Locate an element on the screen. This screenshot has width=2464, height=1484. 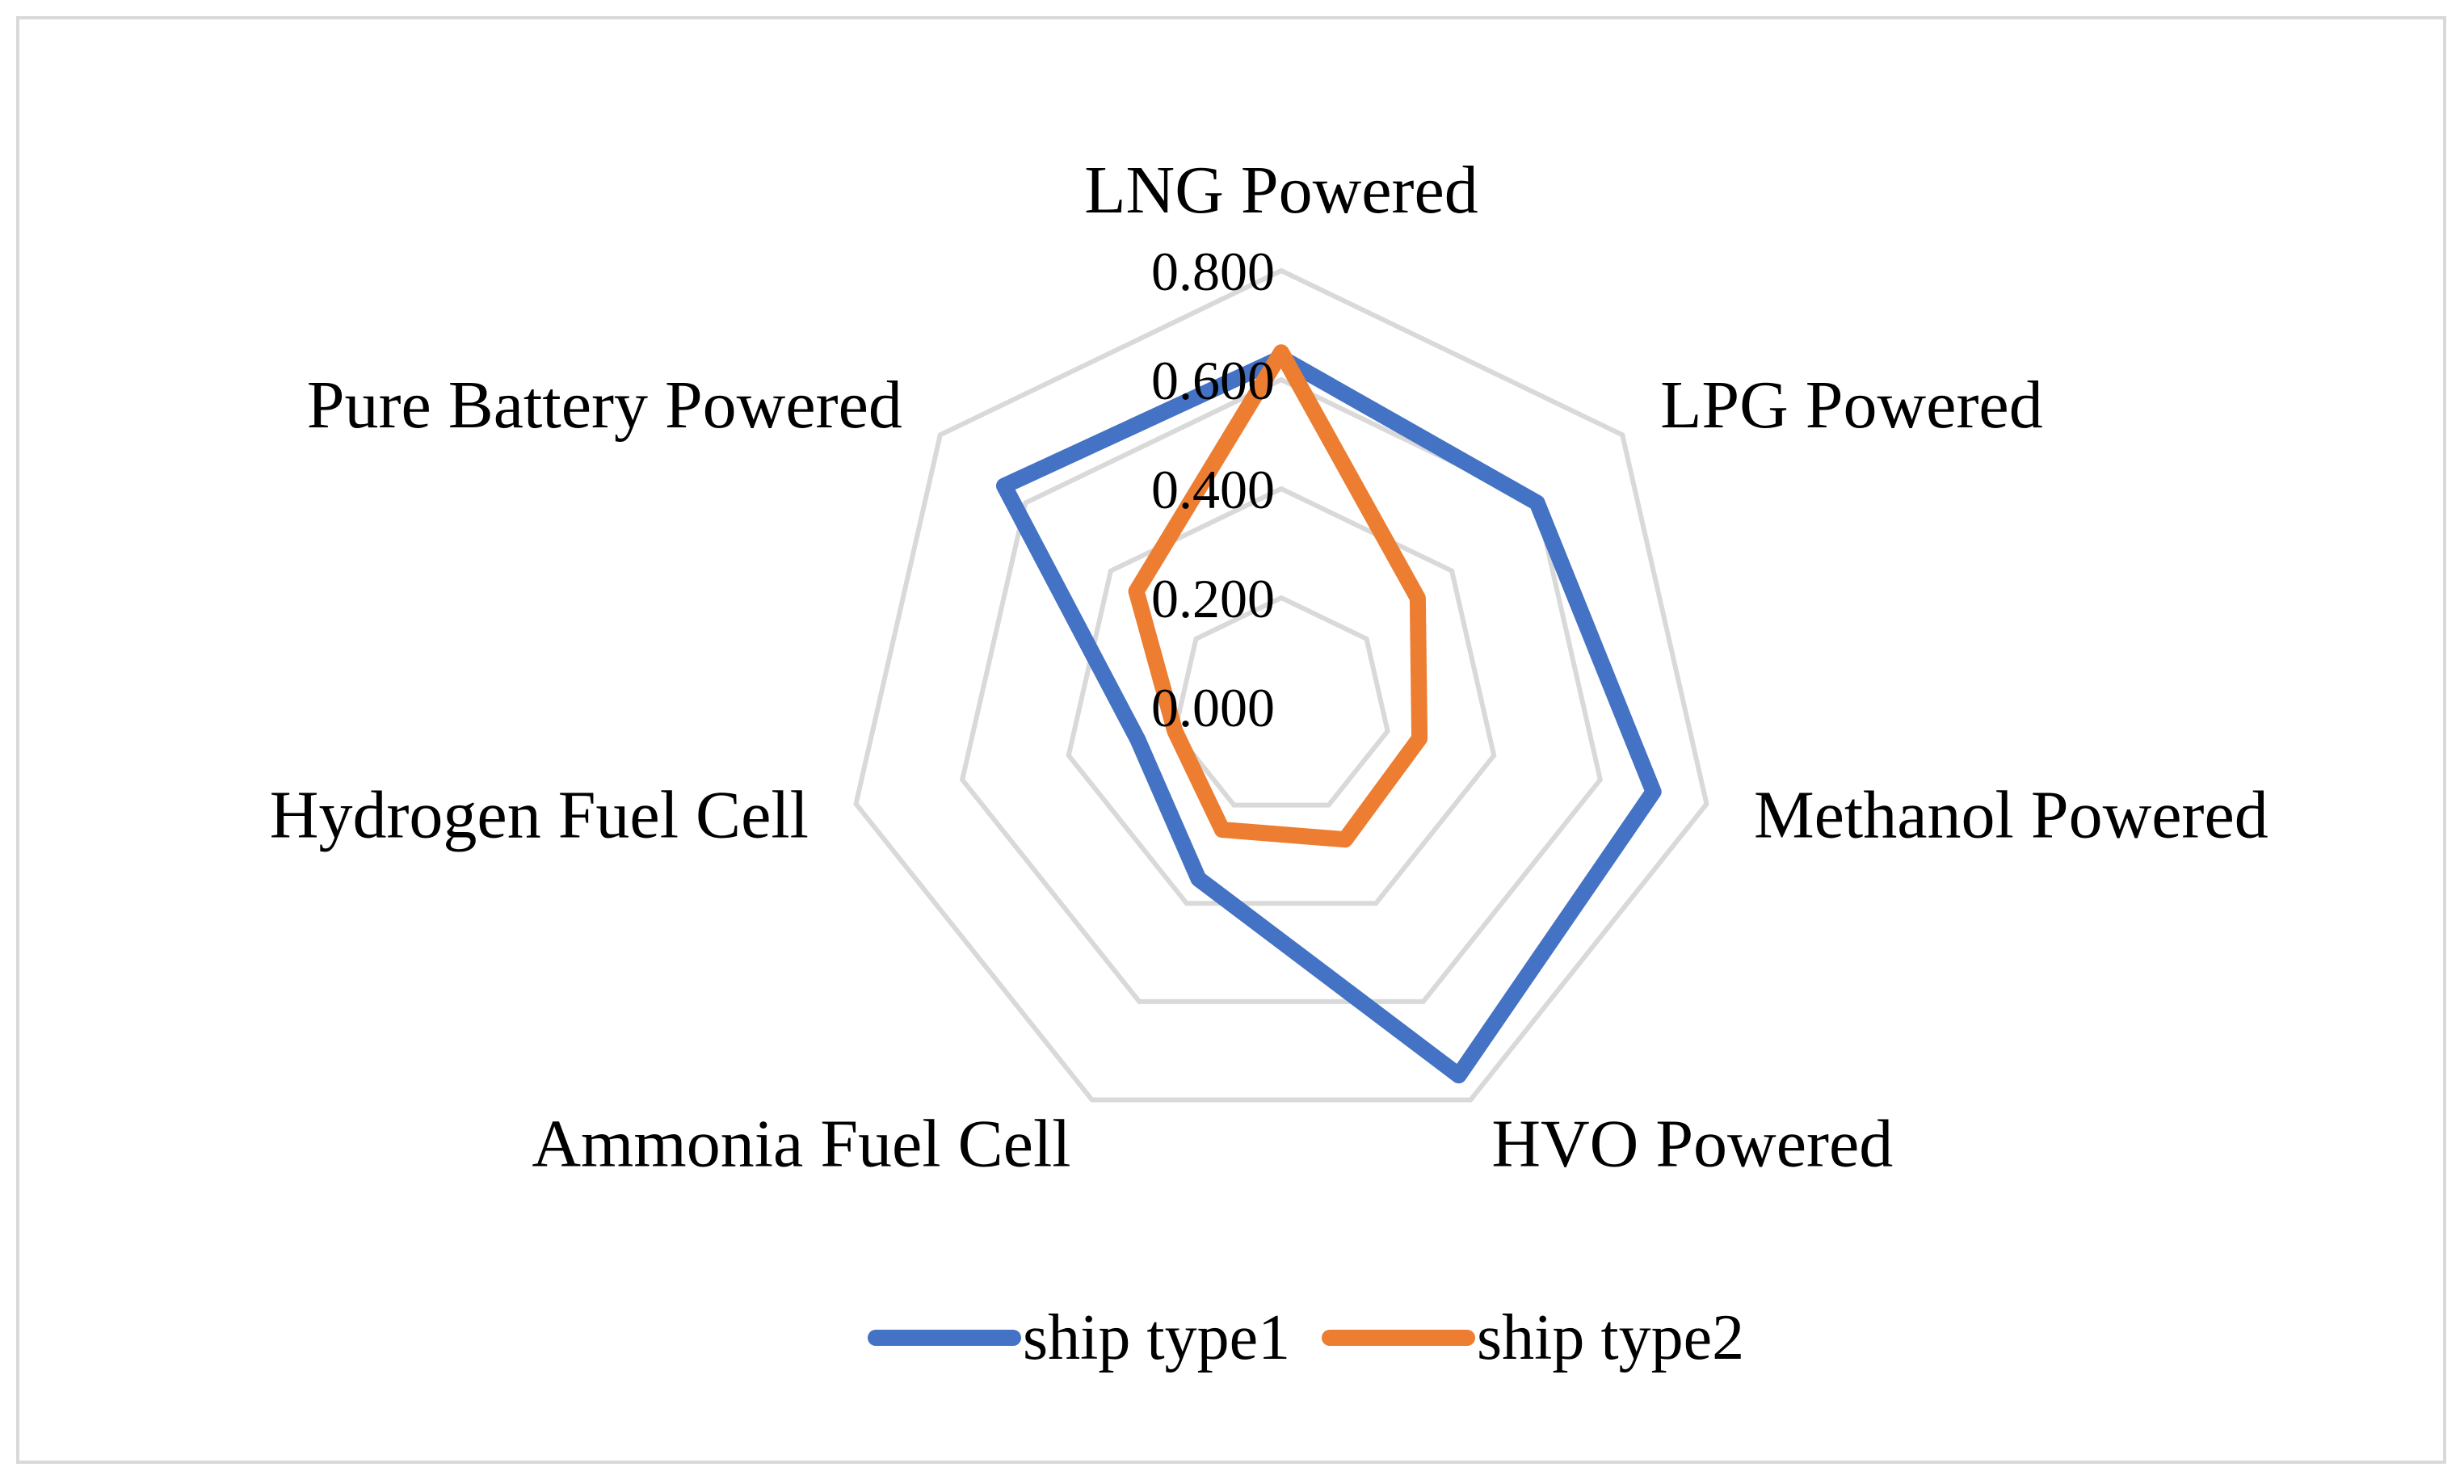
series-layer is located at coordinates (1328, 714).